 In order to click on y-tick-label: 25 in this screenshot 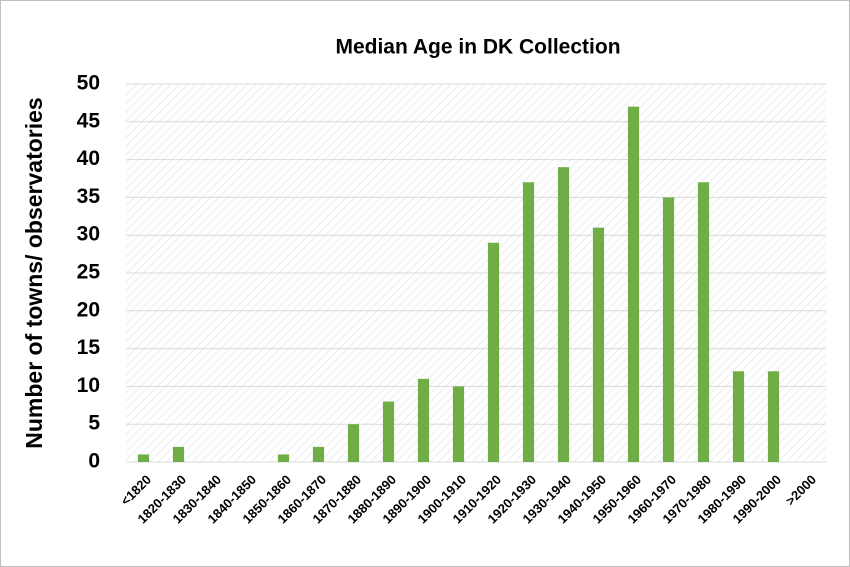, I will do `click(89, 272)`.